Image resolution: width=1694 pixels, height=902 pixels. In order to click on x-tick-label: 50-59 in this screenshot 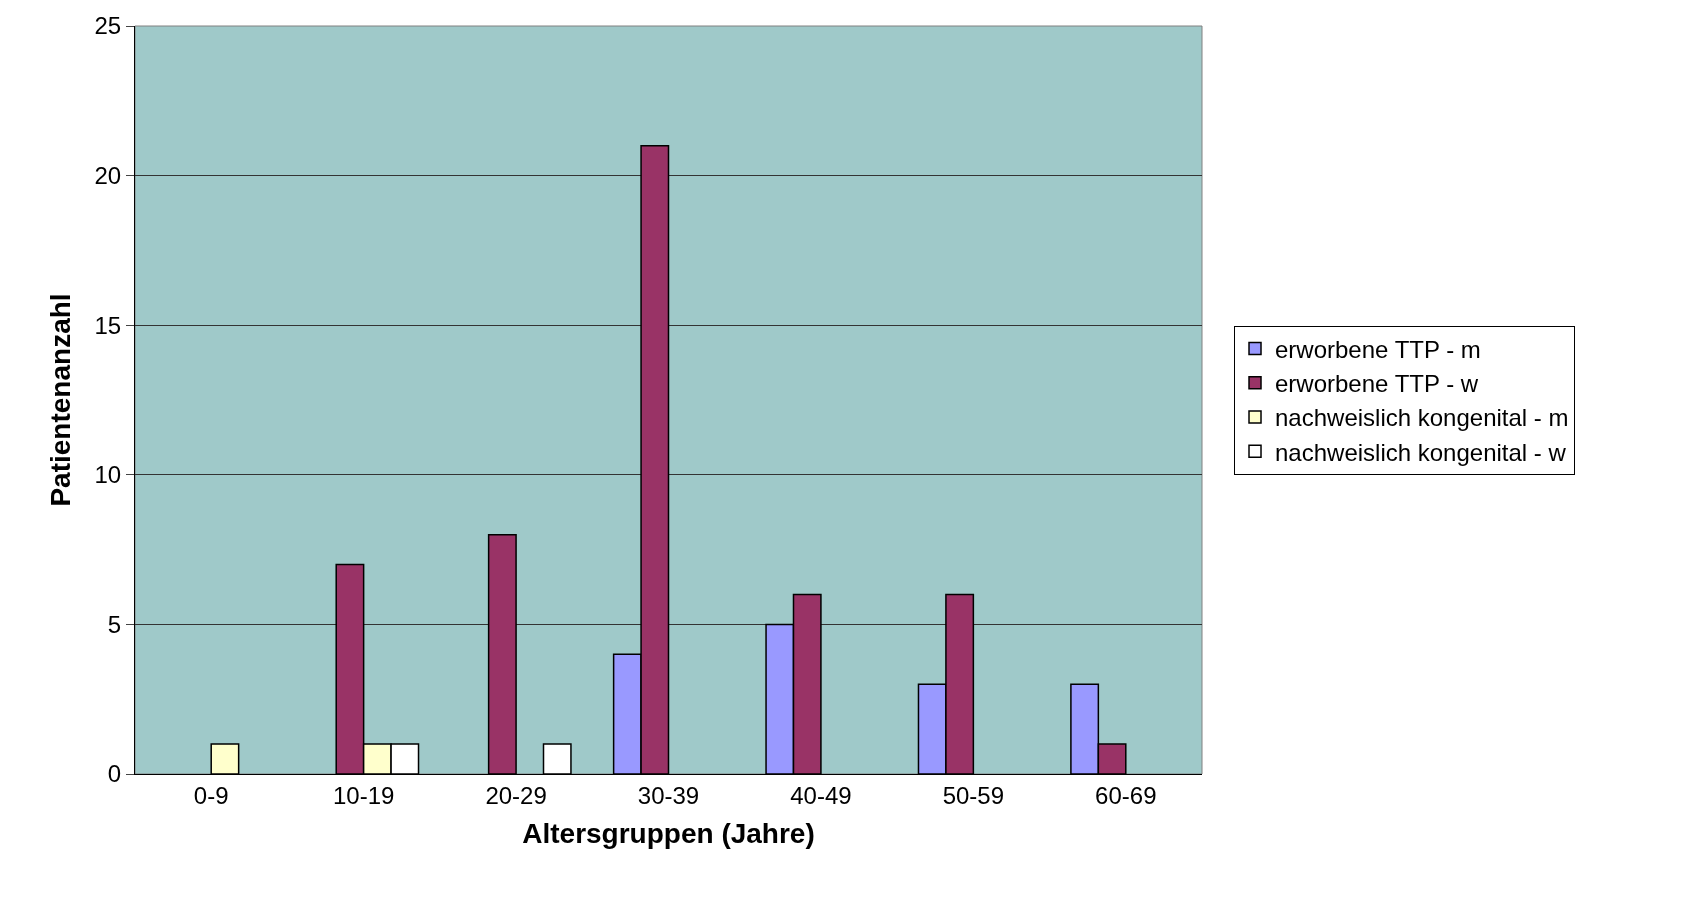, I will do `click(973, 795)`.